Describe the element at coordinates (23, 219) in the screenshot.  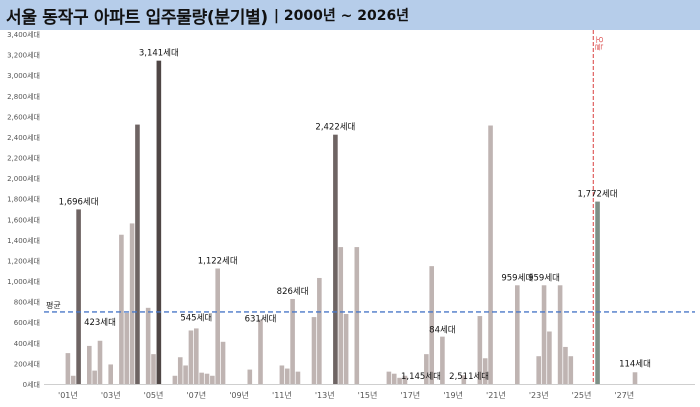
I see `y-tick-label: 1,600세대` at that location.